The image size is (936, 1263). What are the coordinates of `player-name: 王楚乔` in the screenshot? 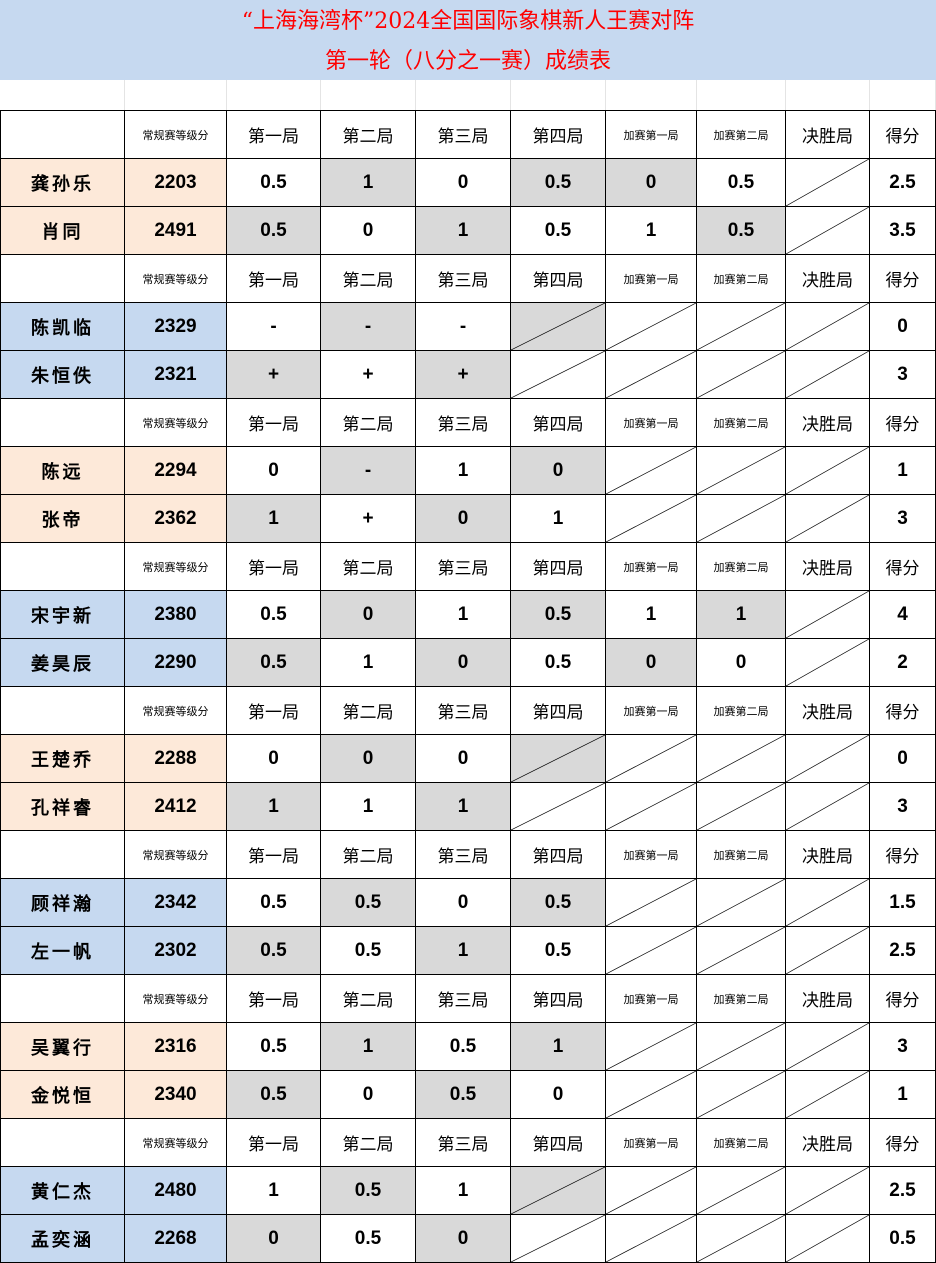 It's located at (62, 758).